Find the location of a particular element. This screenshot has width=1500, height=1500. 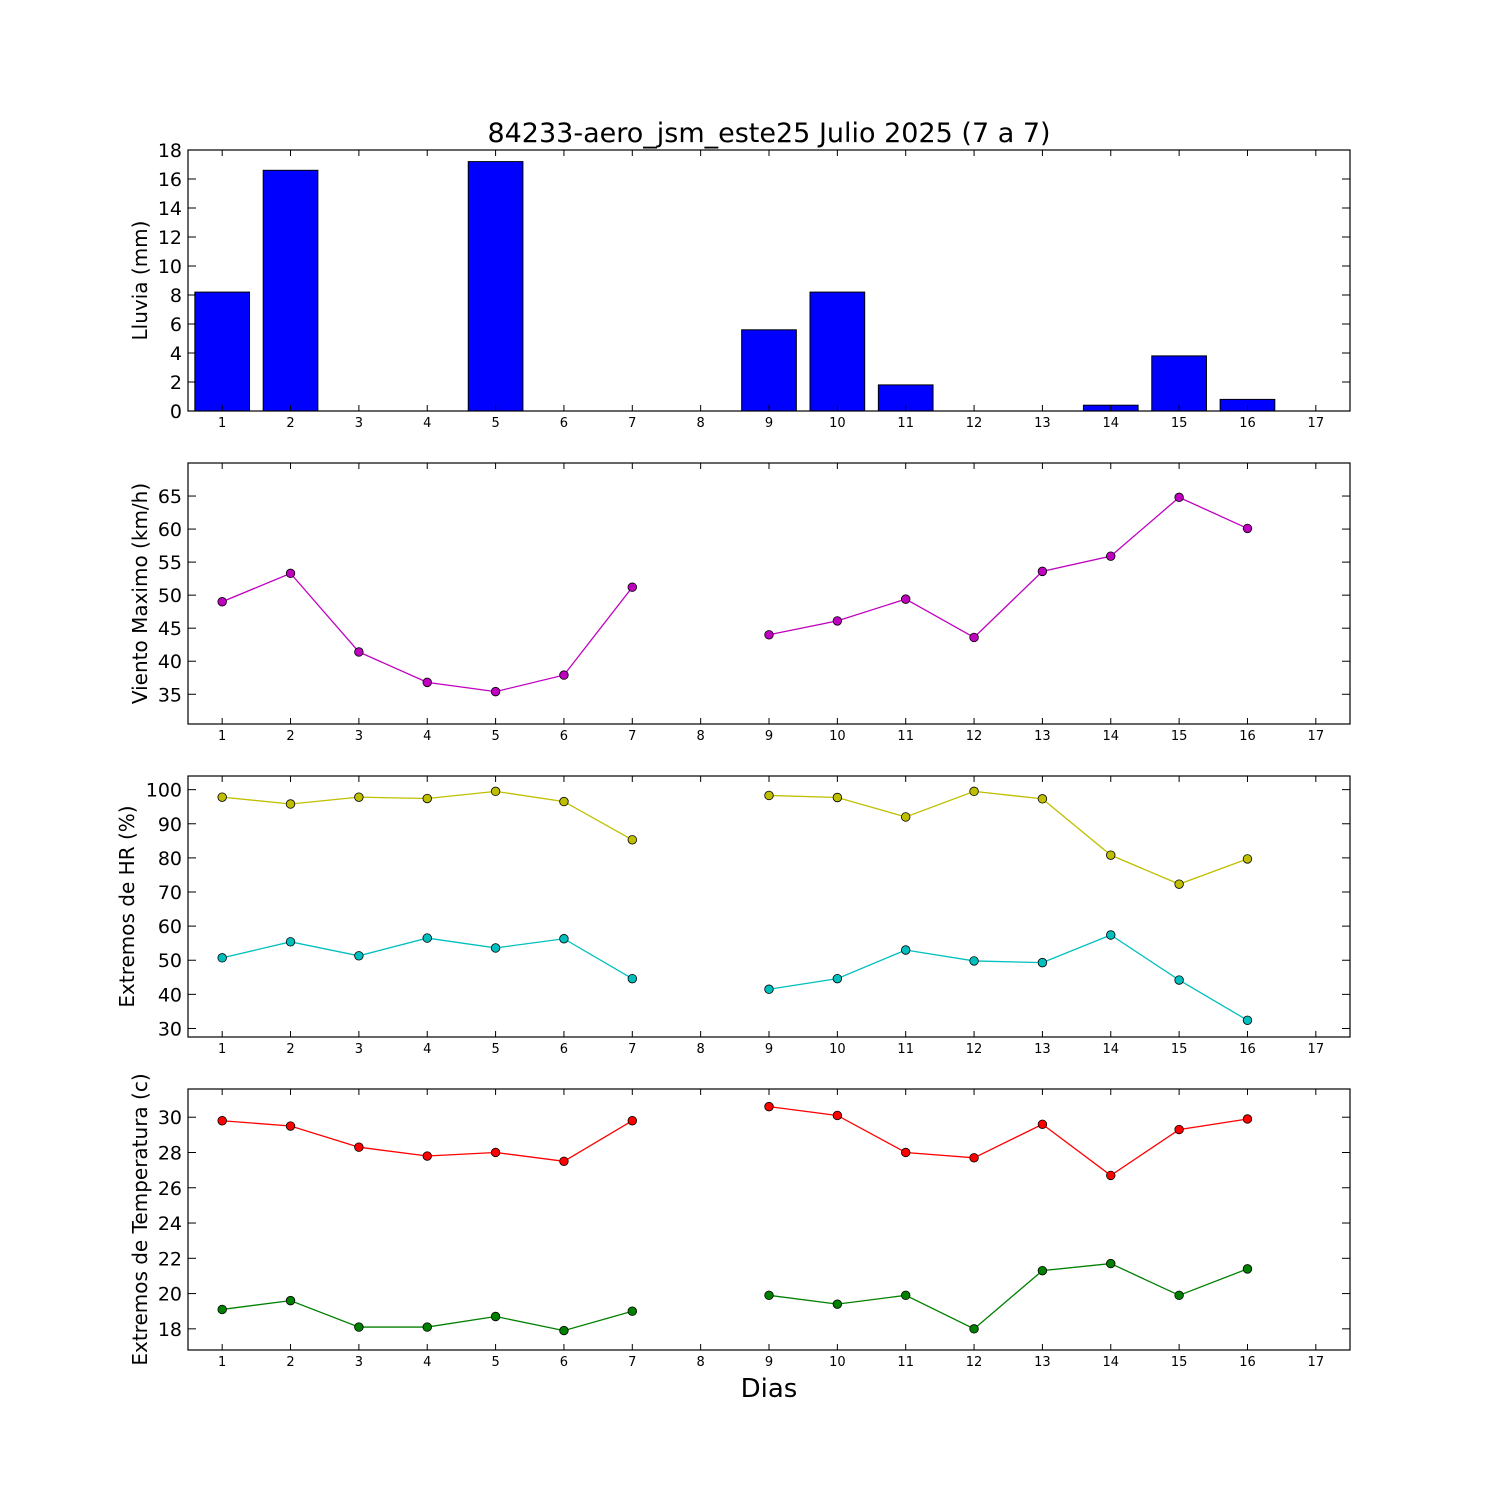

y-tick-label: 16 is located at coordinates (170, 180).